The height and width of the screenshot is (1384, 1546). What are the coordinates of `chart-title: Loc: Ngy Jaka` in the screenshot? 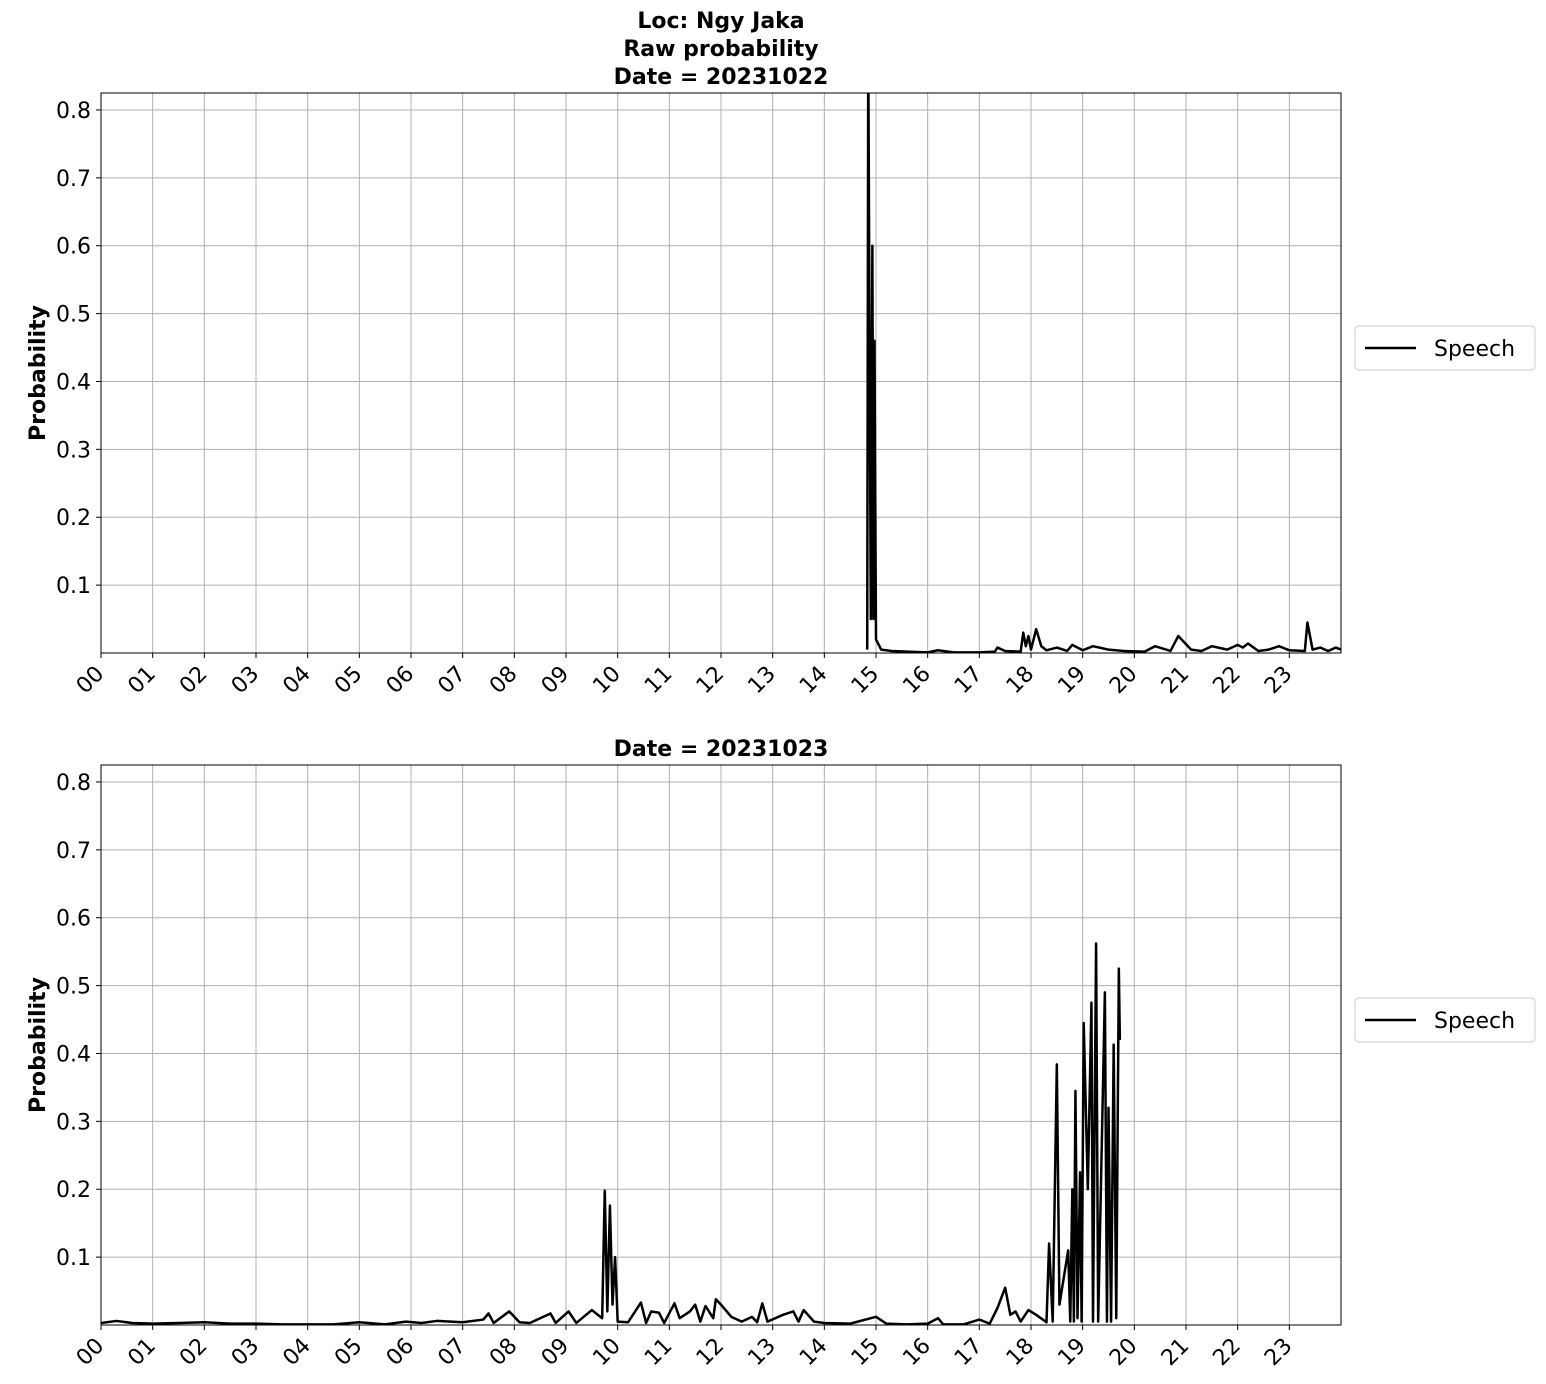 It's located at (720, 21).